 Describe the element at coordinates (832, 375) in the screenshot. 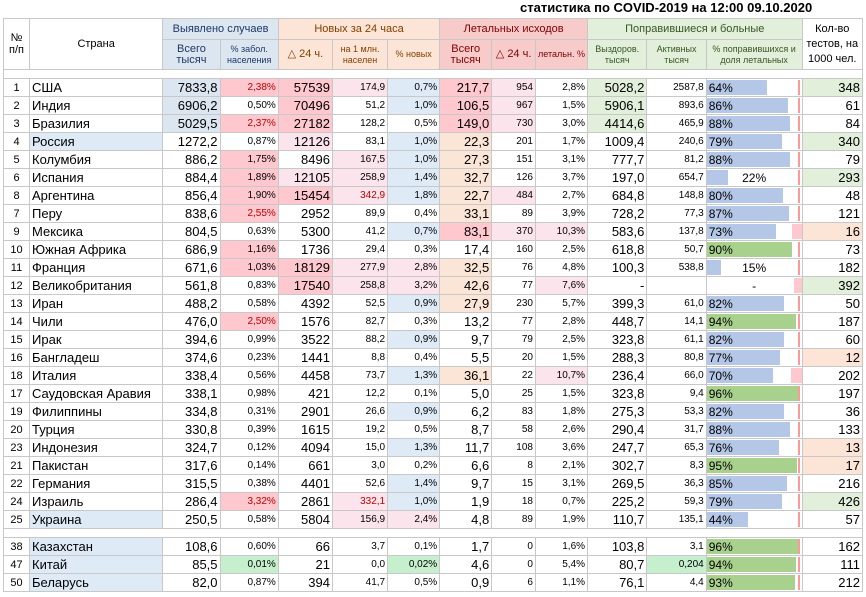

I see `tests-cell: 202` at that location.